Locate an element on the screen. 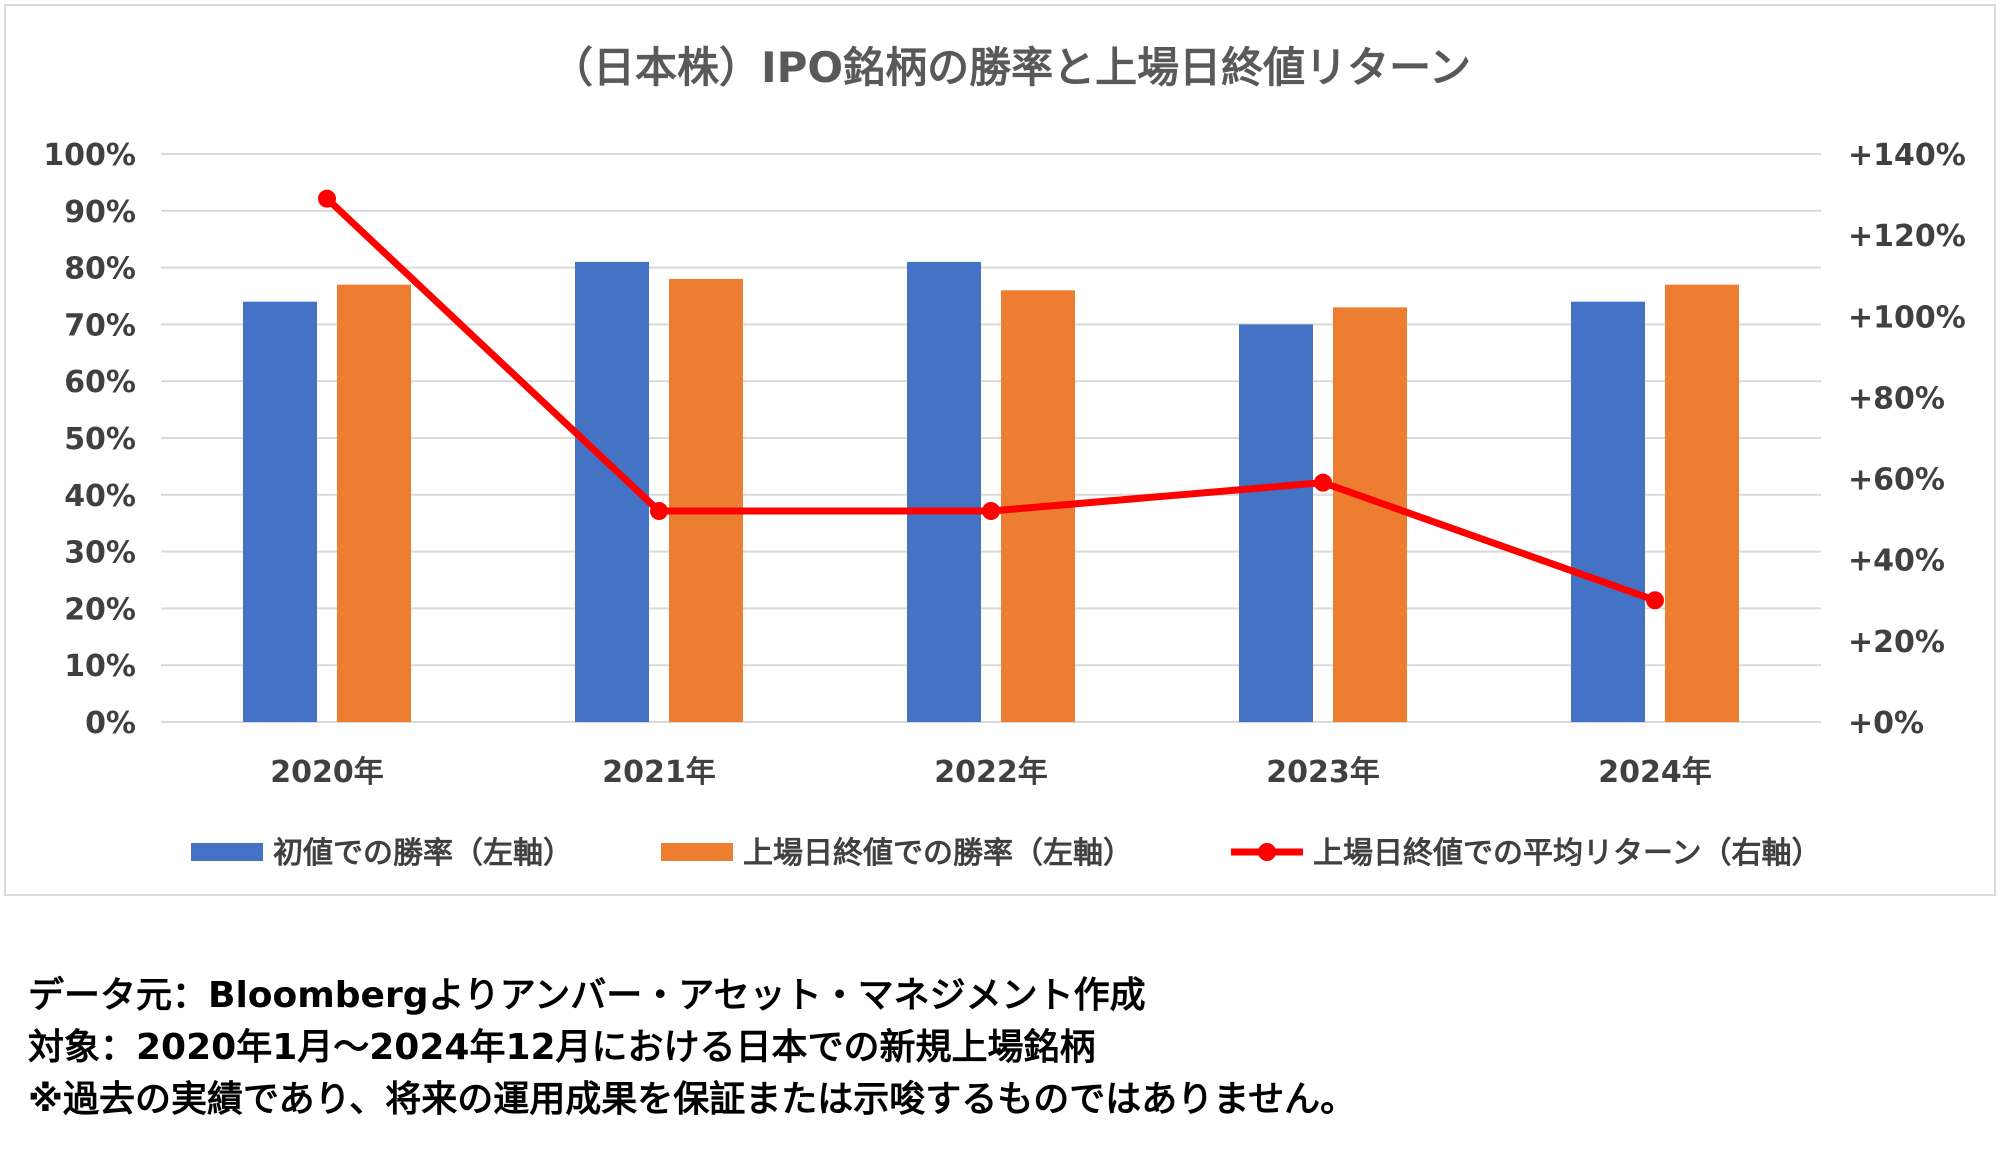  right-tick-label: +80% is located at coordinates (1896, 398).